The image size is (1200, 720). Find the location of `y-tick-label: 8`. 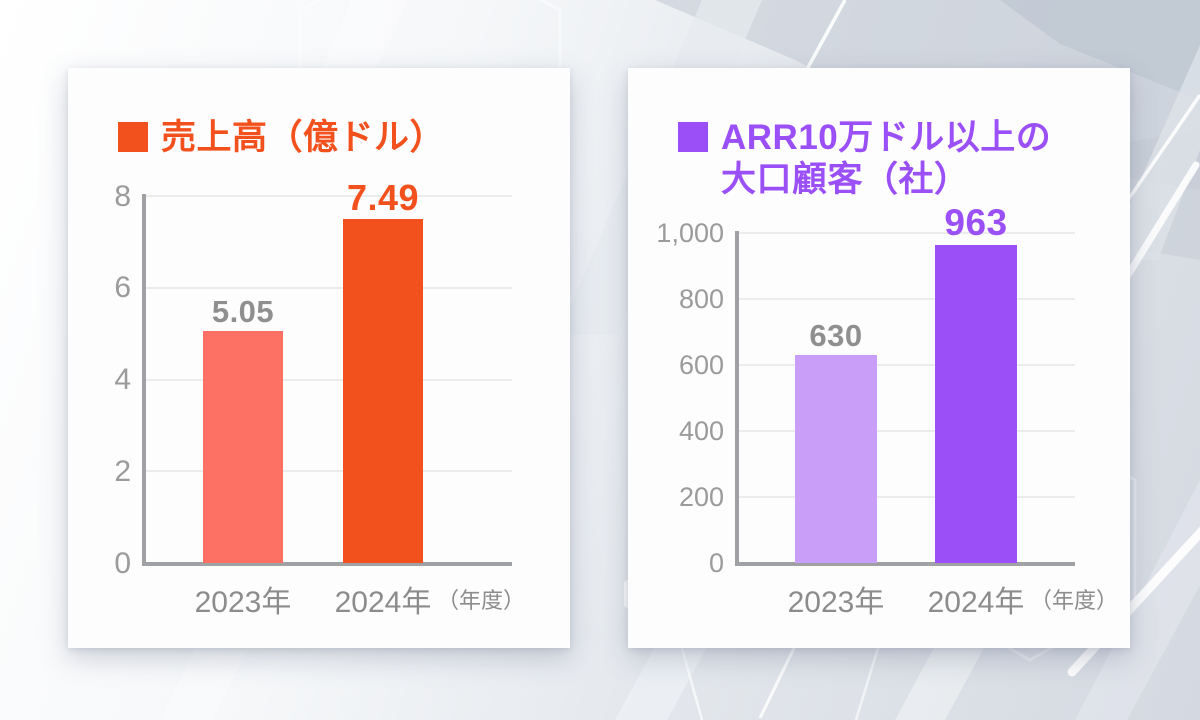

y-tick-label: 8 is located at coordinates (122, 196).